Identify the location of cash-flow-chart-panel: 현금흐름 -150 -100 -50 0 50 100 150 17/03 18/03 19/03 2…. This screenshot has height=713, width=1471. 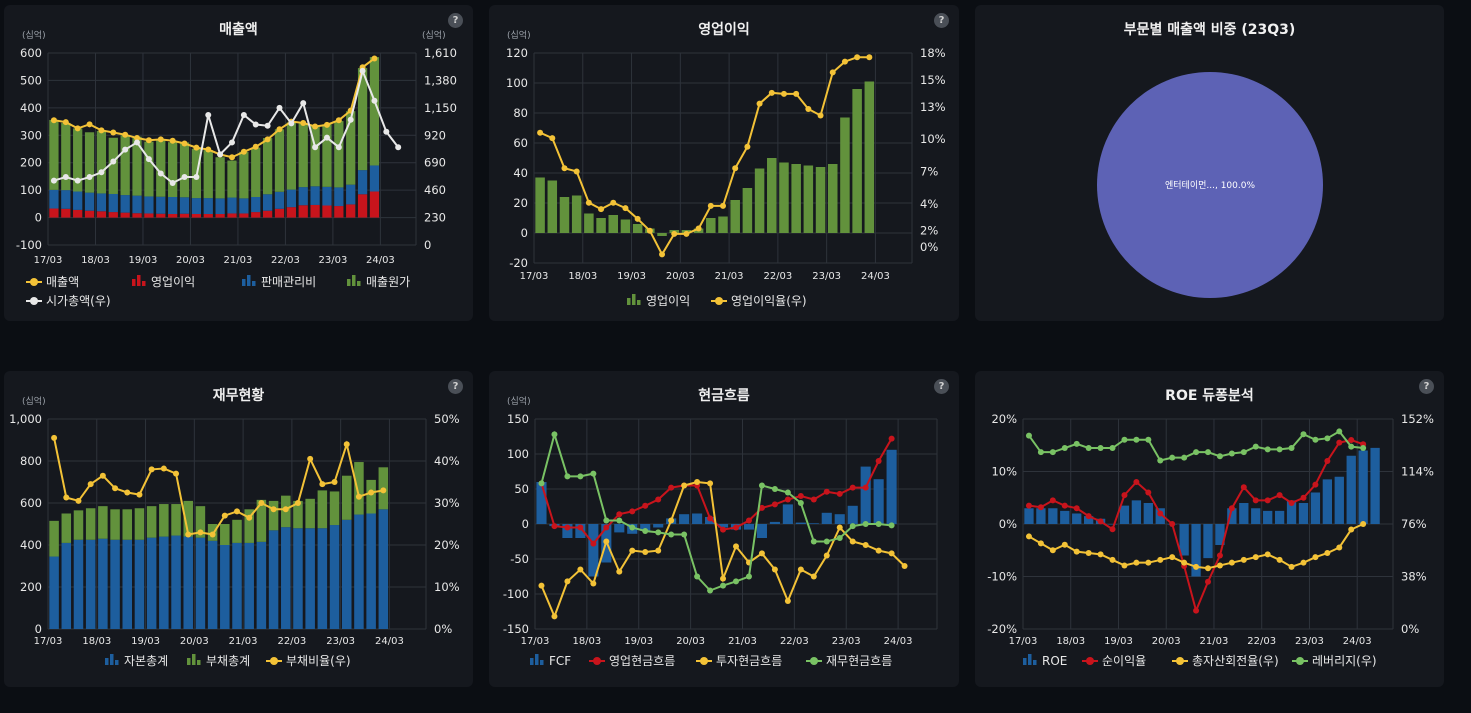
(724, 529).